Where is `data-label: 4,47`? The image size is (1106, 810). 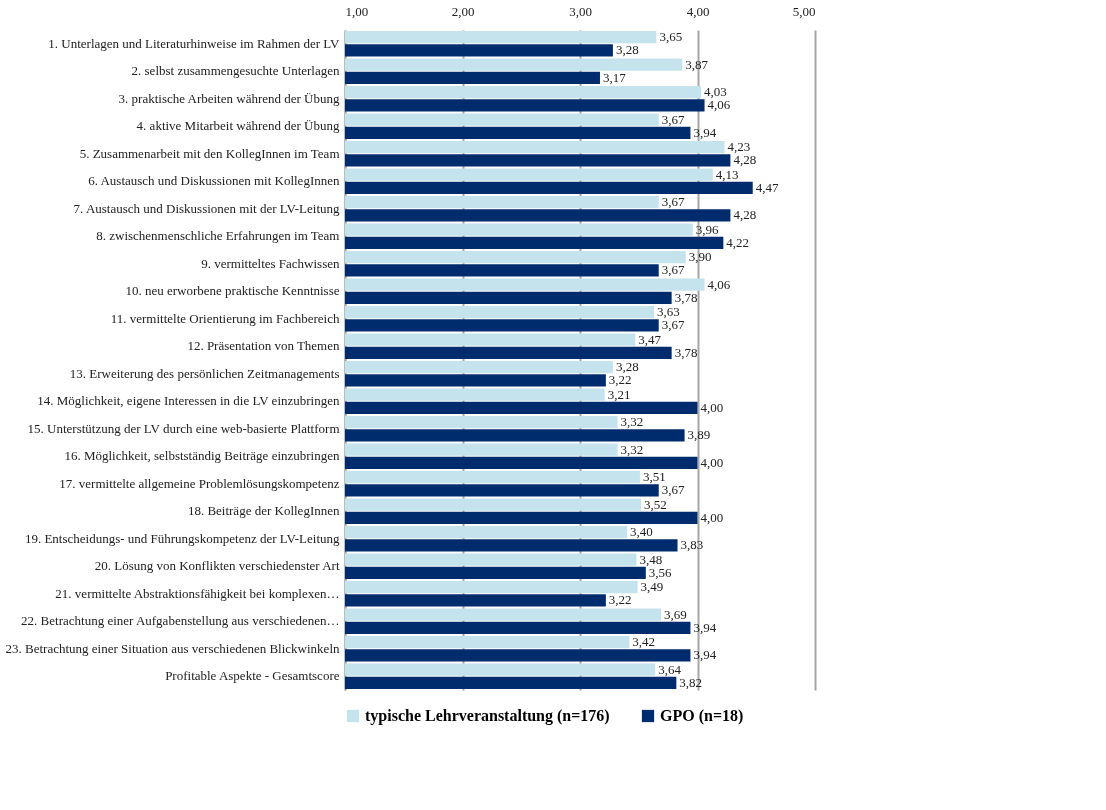 data-label: 4,47 is located at coordinates (767, 187).